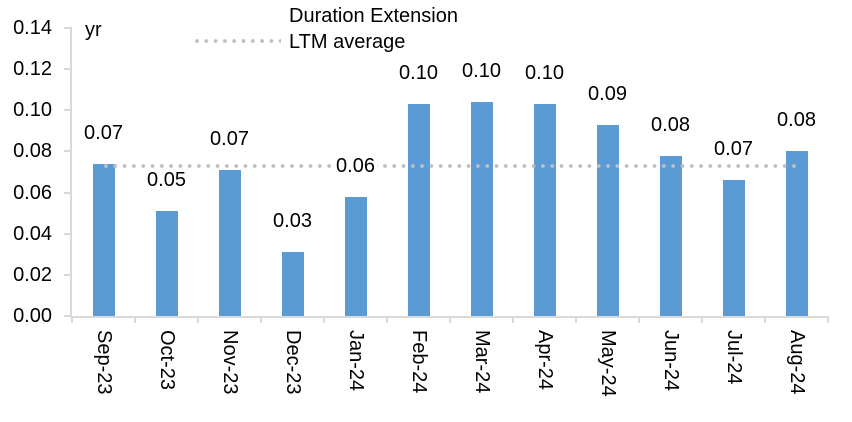 Image resolution: width=852 pixels, height=422 pixels. Describe the element at coordinates (733, 357) in the screenshot. I see `x-axis-label: Jul-24` at that location.